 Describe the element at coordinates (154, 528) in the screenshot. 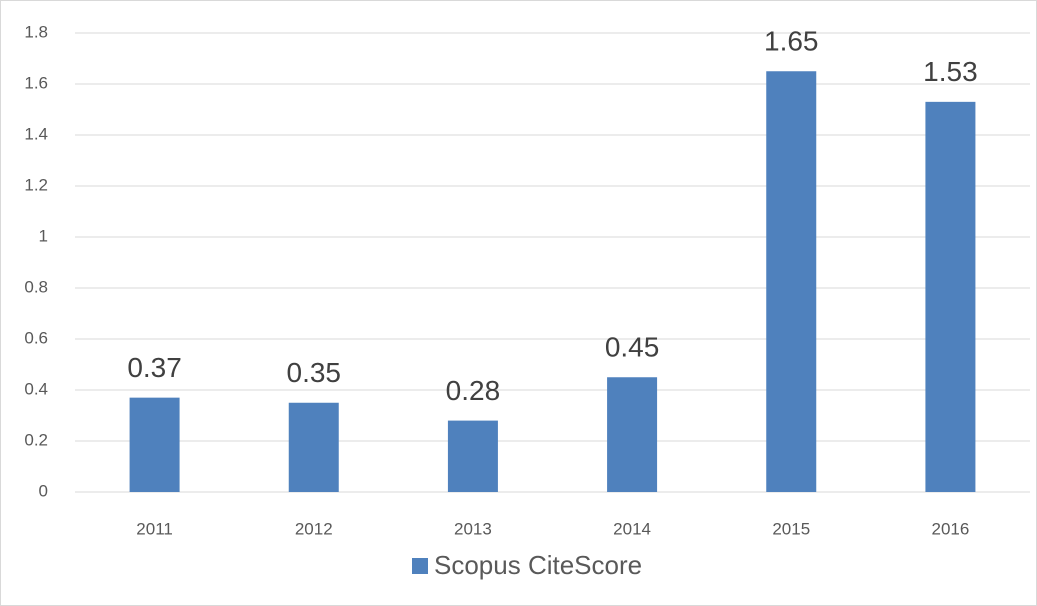

I see `x-tick-label: 2011` at that location.